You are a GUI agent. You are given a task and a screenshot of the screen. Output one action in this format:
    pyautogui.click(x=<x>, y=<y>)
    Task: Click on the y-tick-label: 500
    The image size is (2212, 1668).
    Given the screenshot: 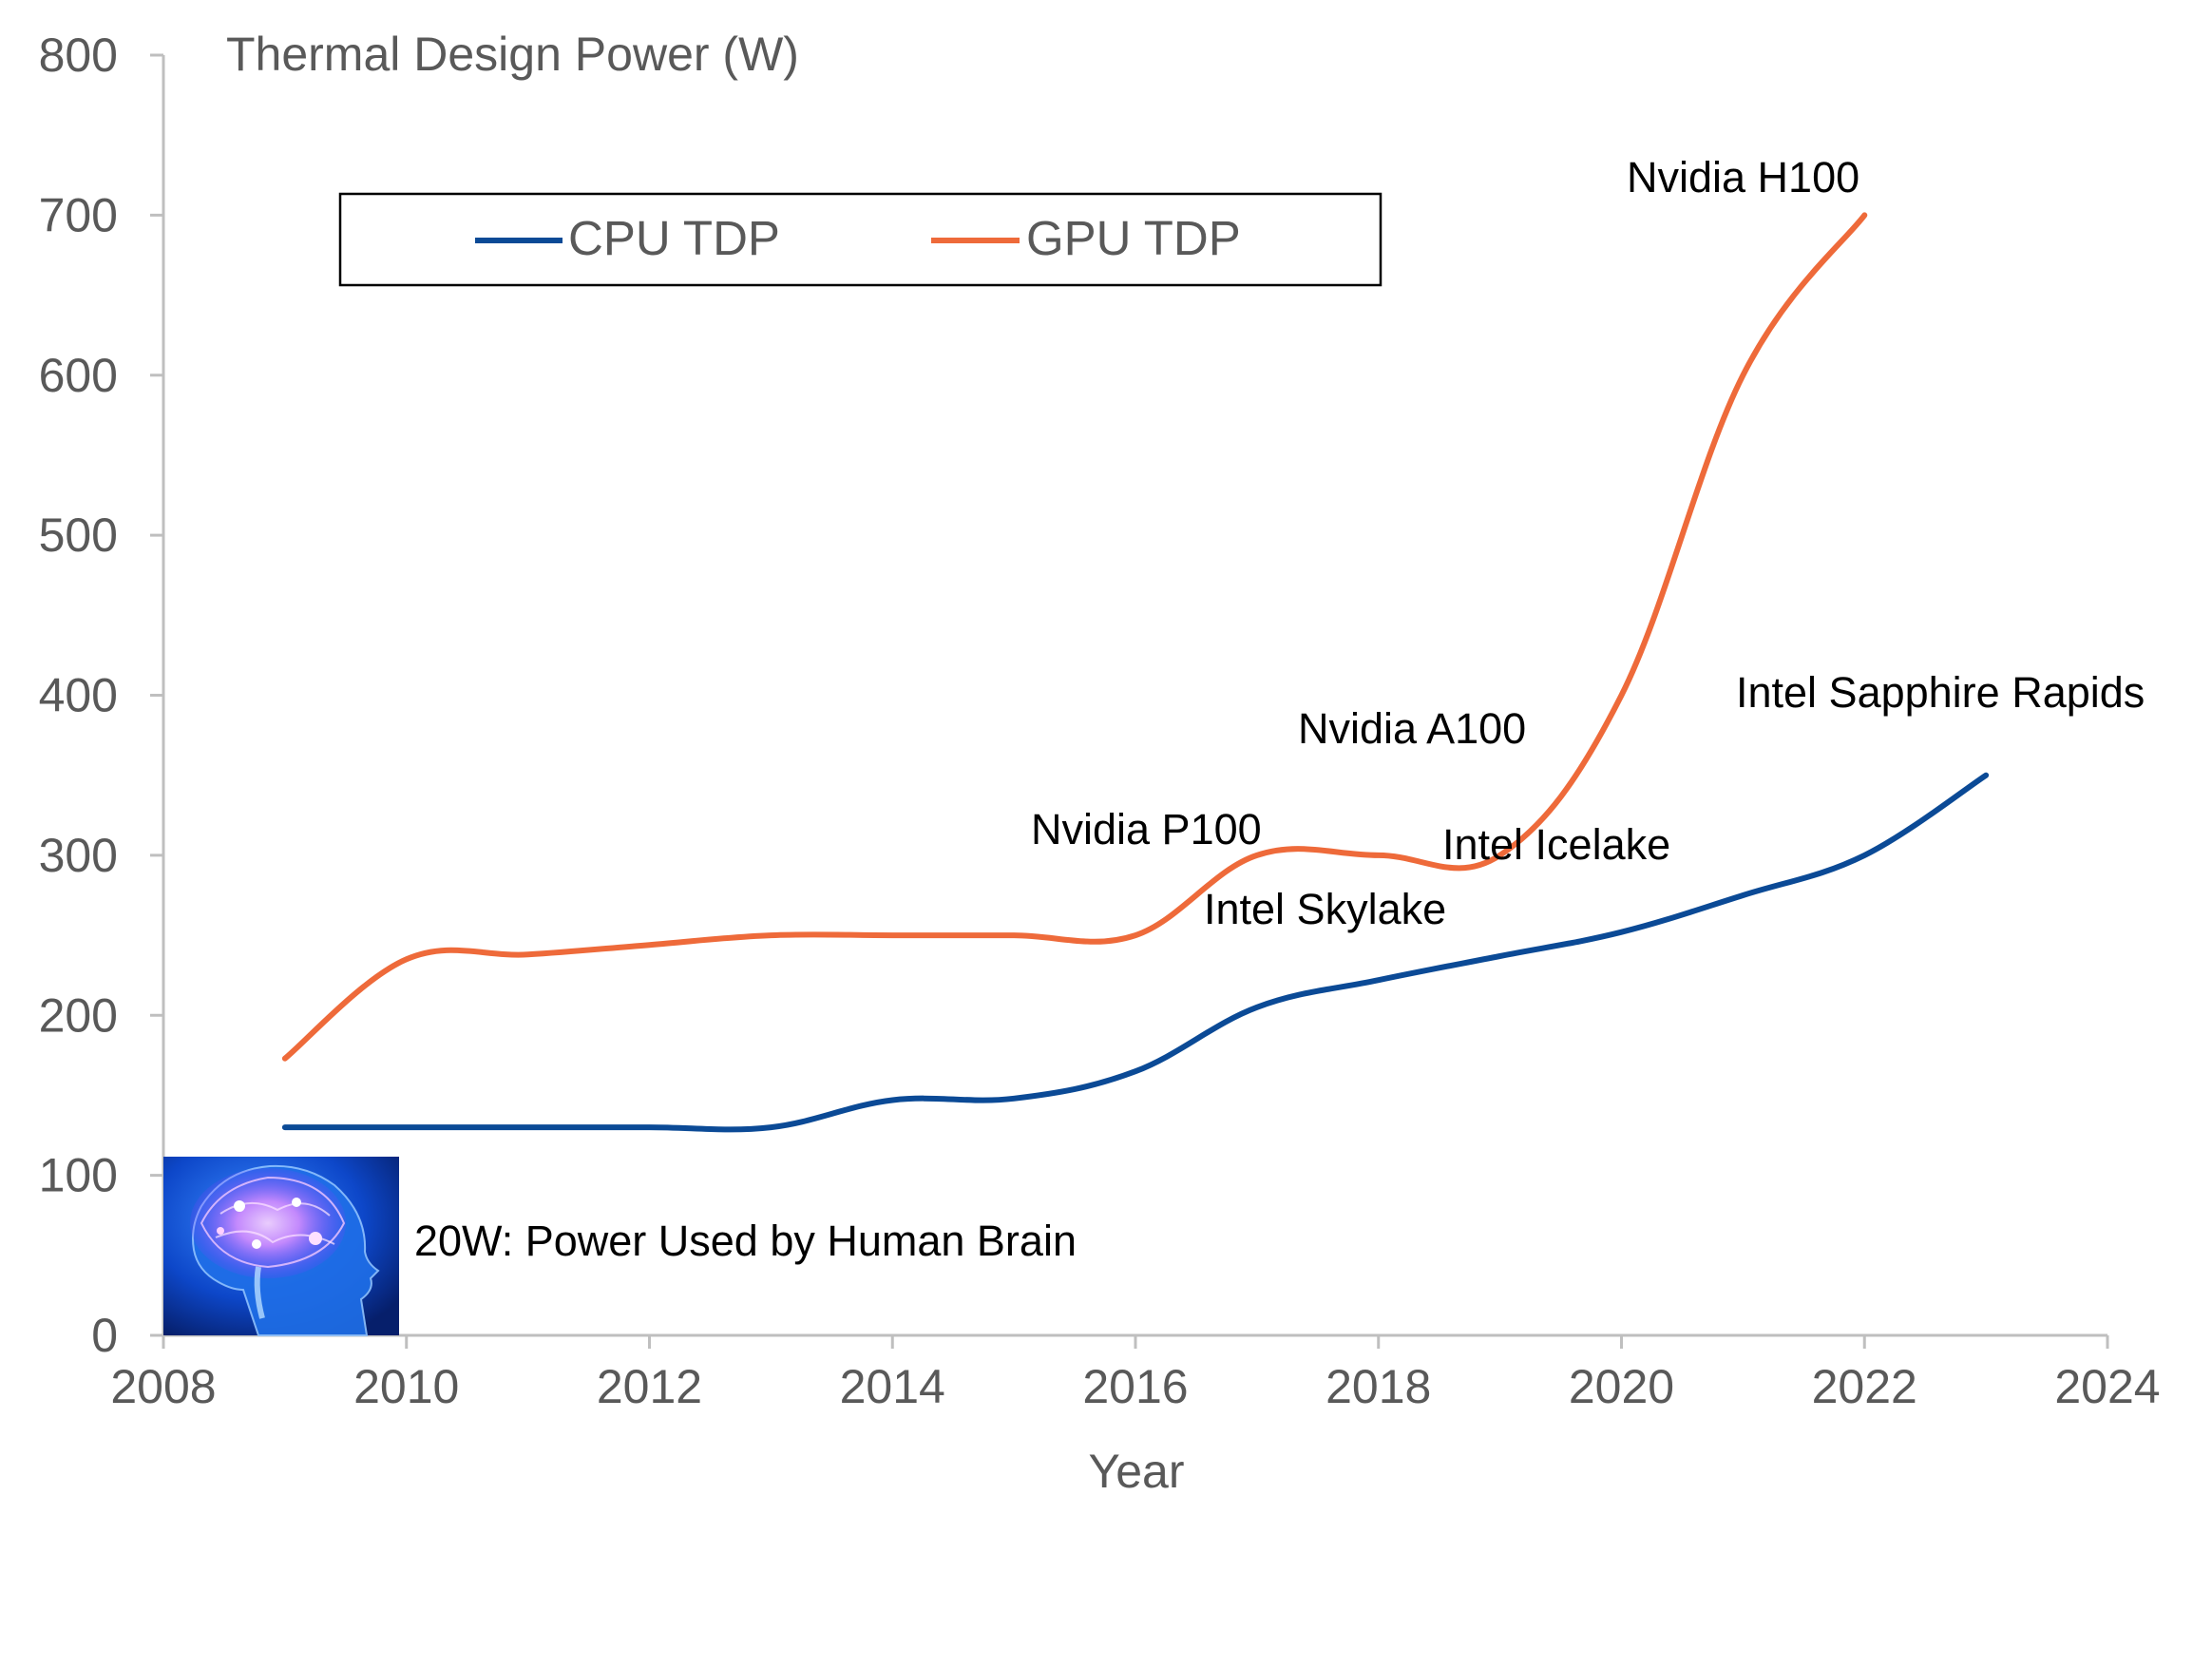 What is the action you would take?
    pyautogui.click(x=78, y=535)
    